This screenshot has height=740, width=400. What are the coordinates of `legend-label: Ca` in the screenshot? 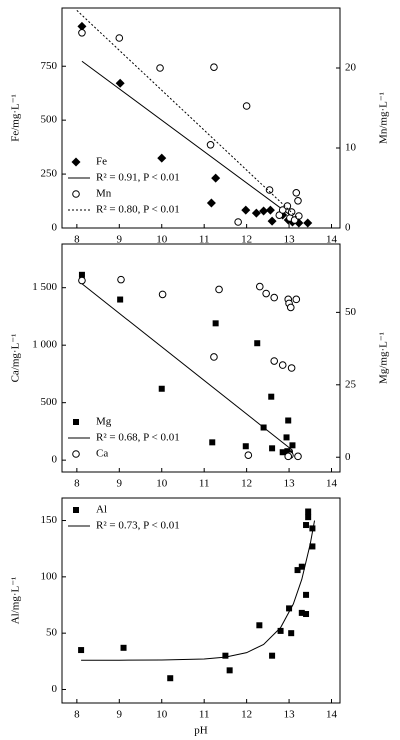 It's located at (102, 454).